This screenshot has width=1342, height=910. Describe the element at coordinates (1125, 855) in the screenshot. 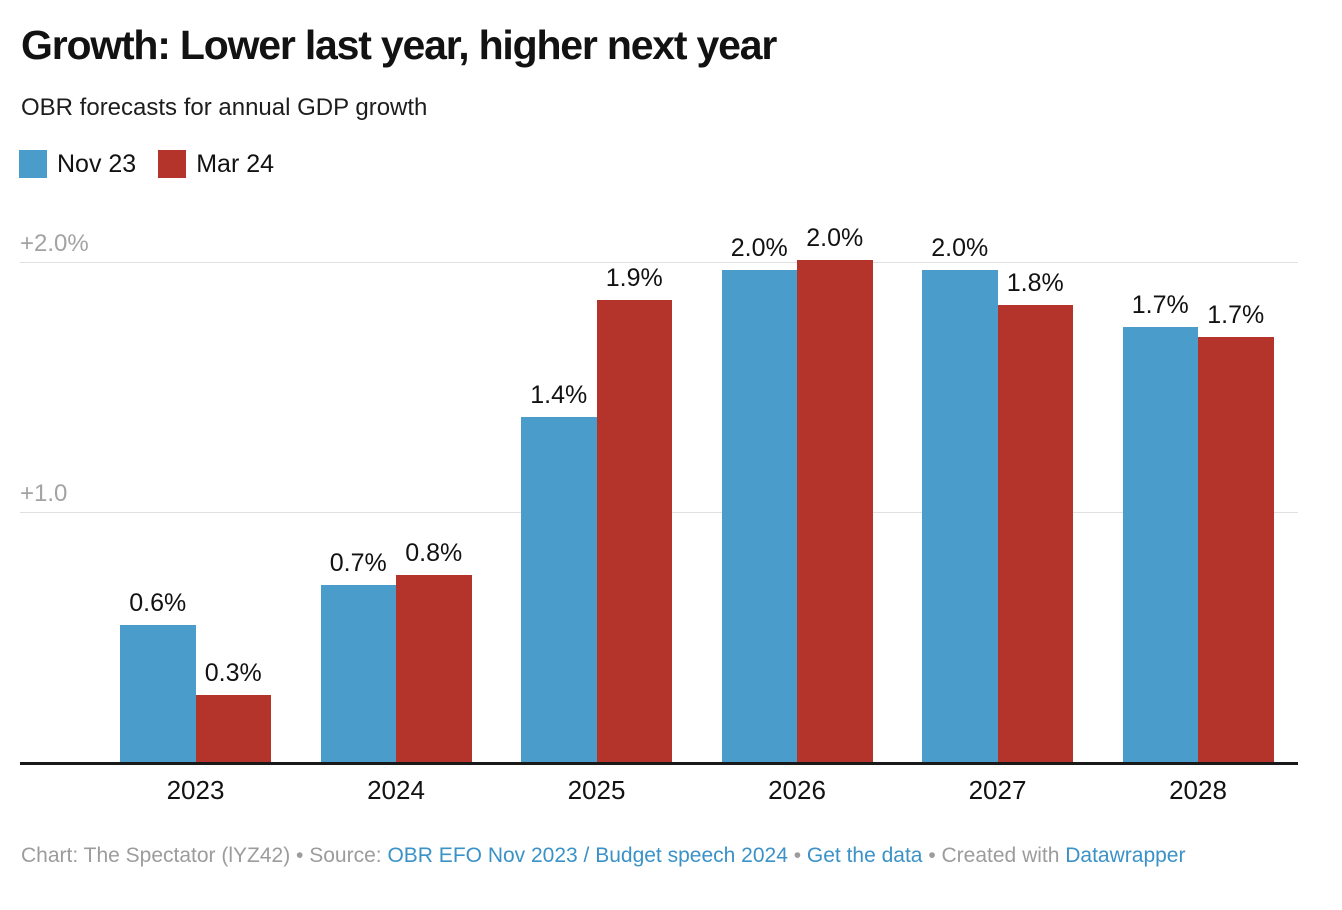

I see `footer-link: Datawrapper` at that location.